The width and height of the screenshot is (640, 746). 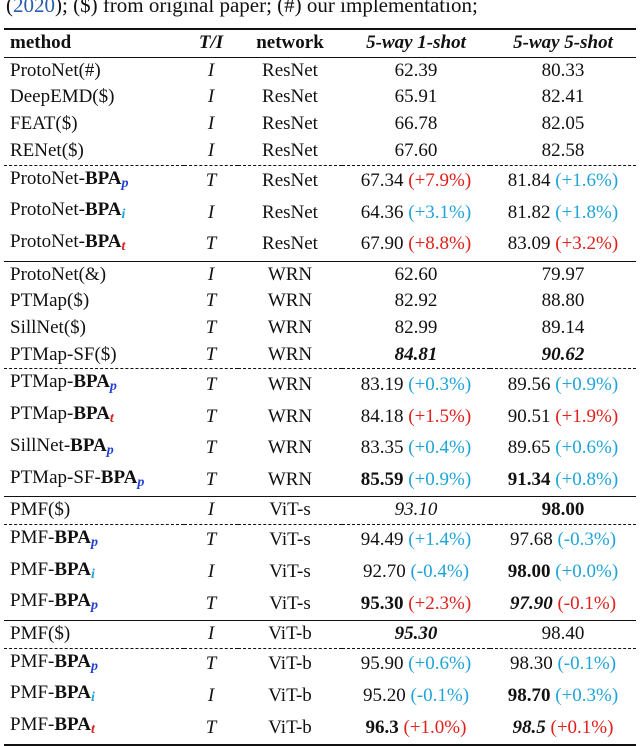 I want to click on citation-link: 2020, so click(x=34, y=8).